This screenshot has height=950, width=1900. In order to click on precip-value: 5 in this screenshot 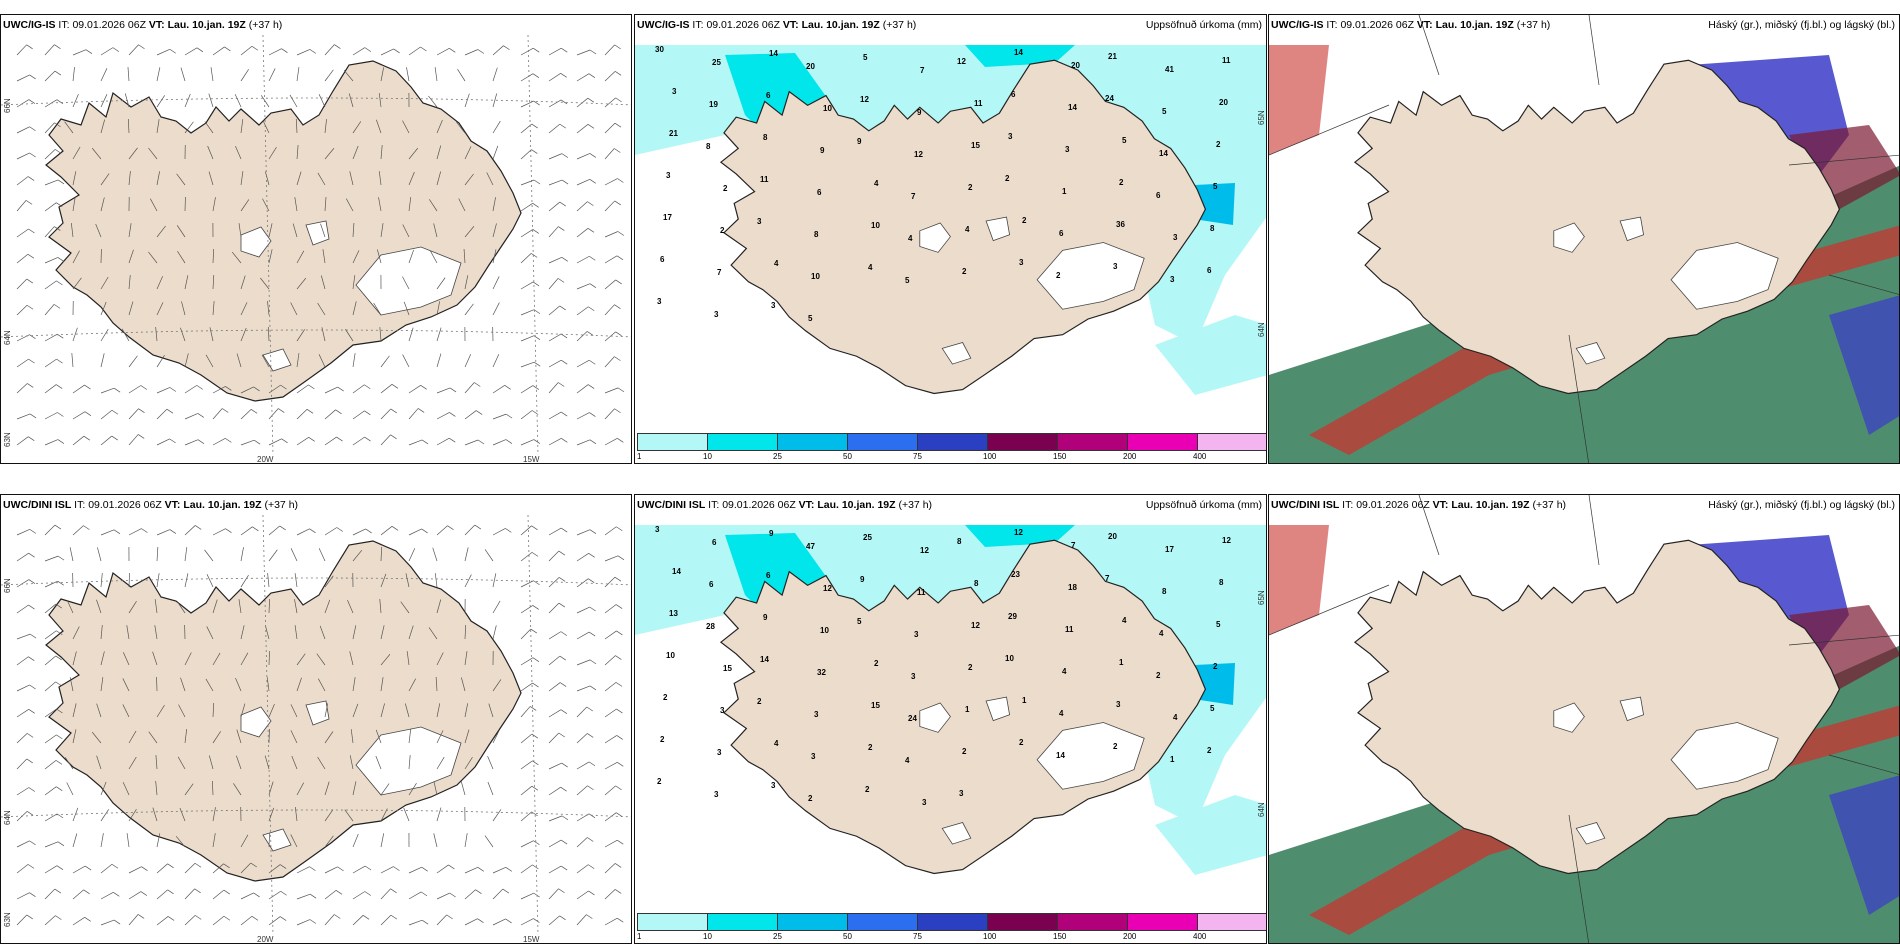, I will do `click(1124, 140)`.